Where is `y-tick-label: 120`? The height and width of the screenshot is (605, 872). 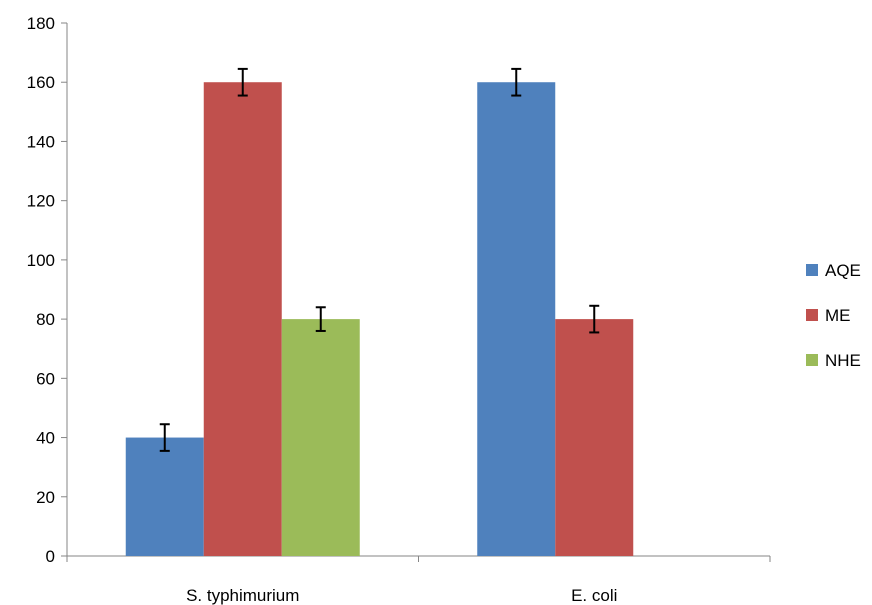
y-tick-label: 120 is located at coordinates (41, 201).